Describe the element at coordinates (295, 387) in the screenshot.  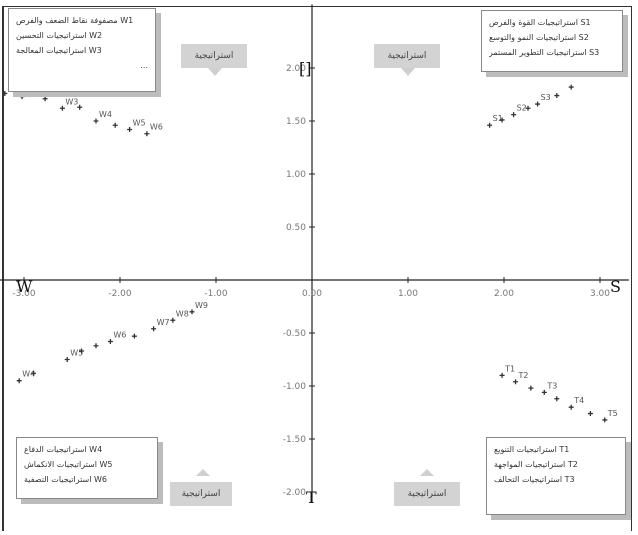
I see `y-tick-label: -1.00` at that location.